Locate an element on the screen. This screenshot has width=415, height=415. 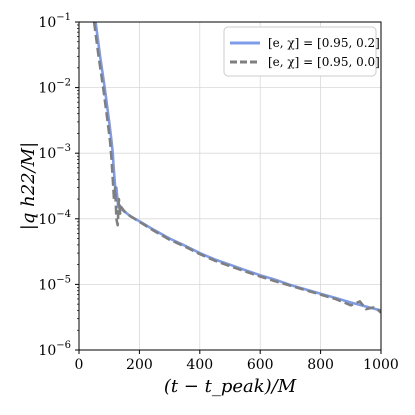
x-axis-label: (t − t_peak)/M is located at coordinates (230, 386).